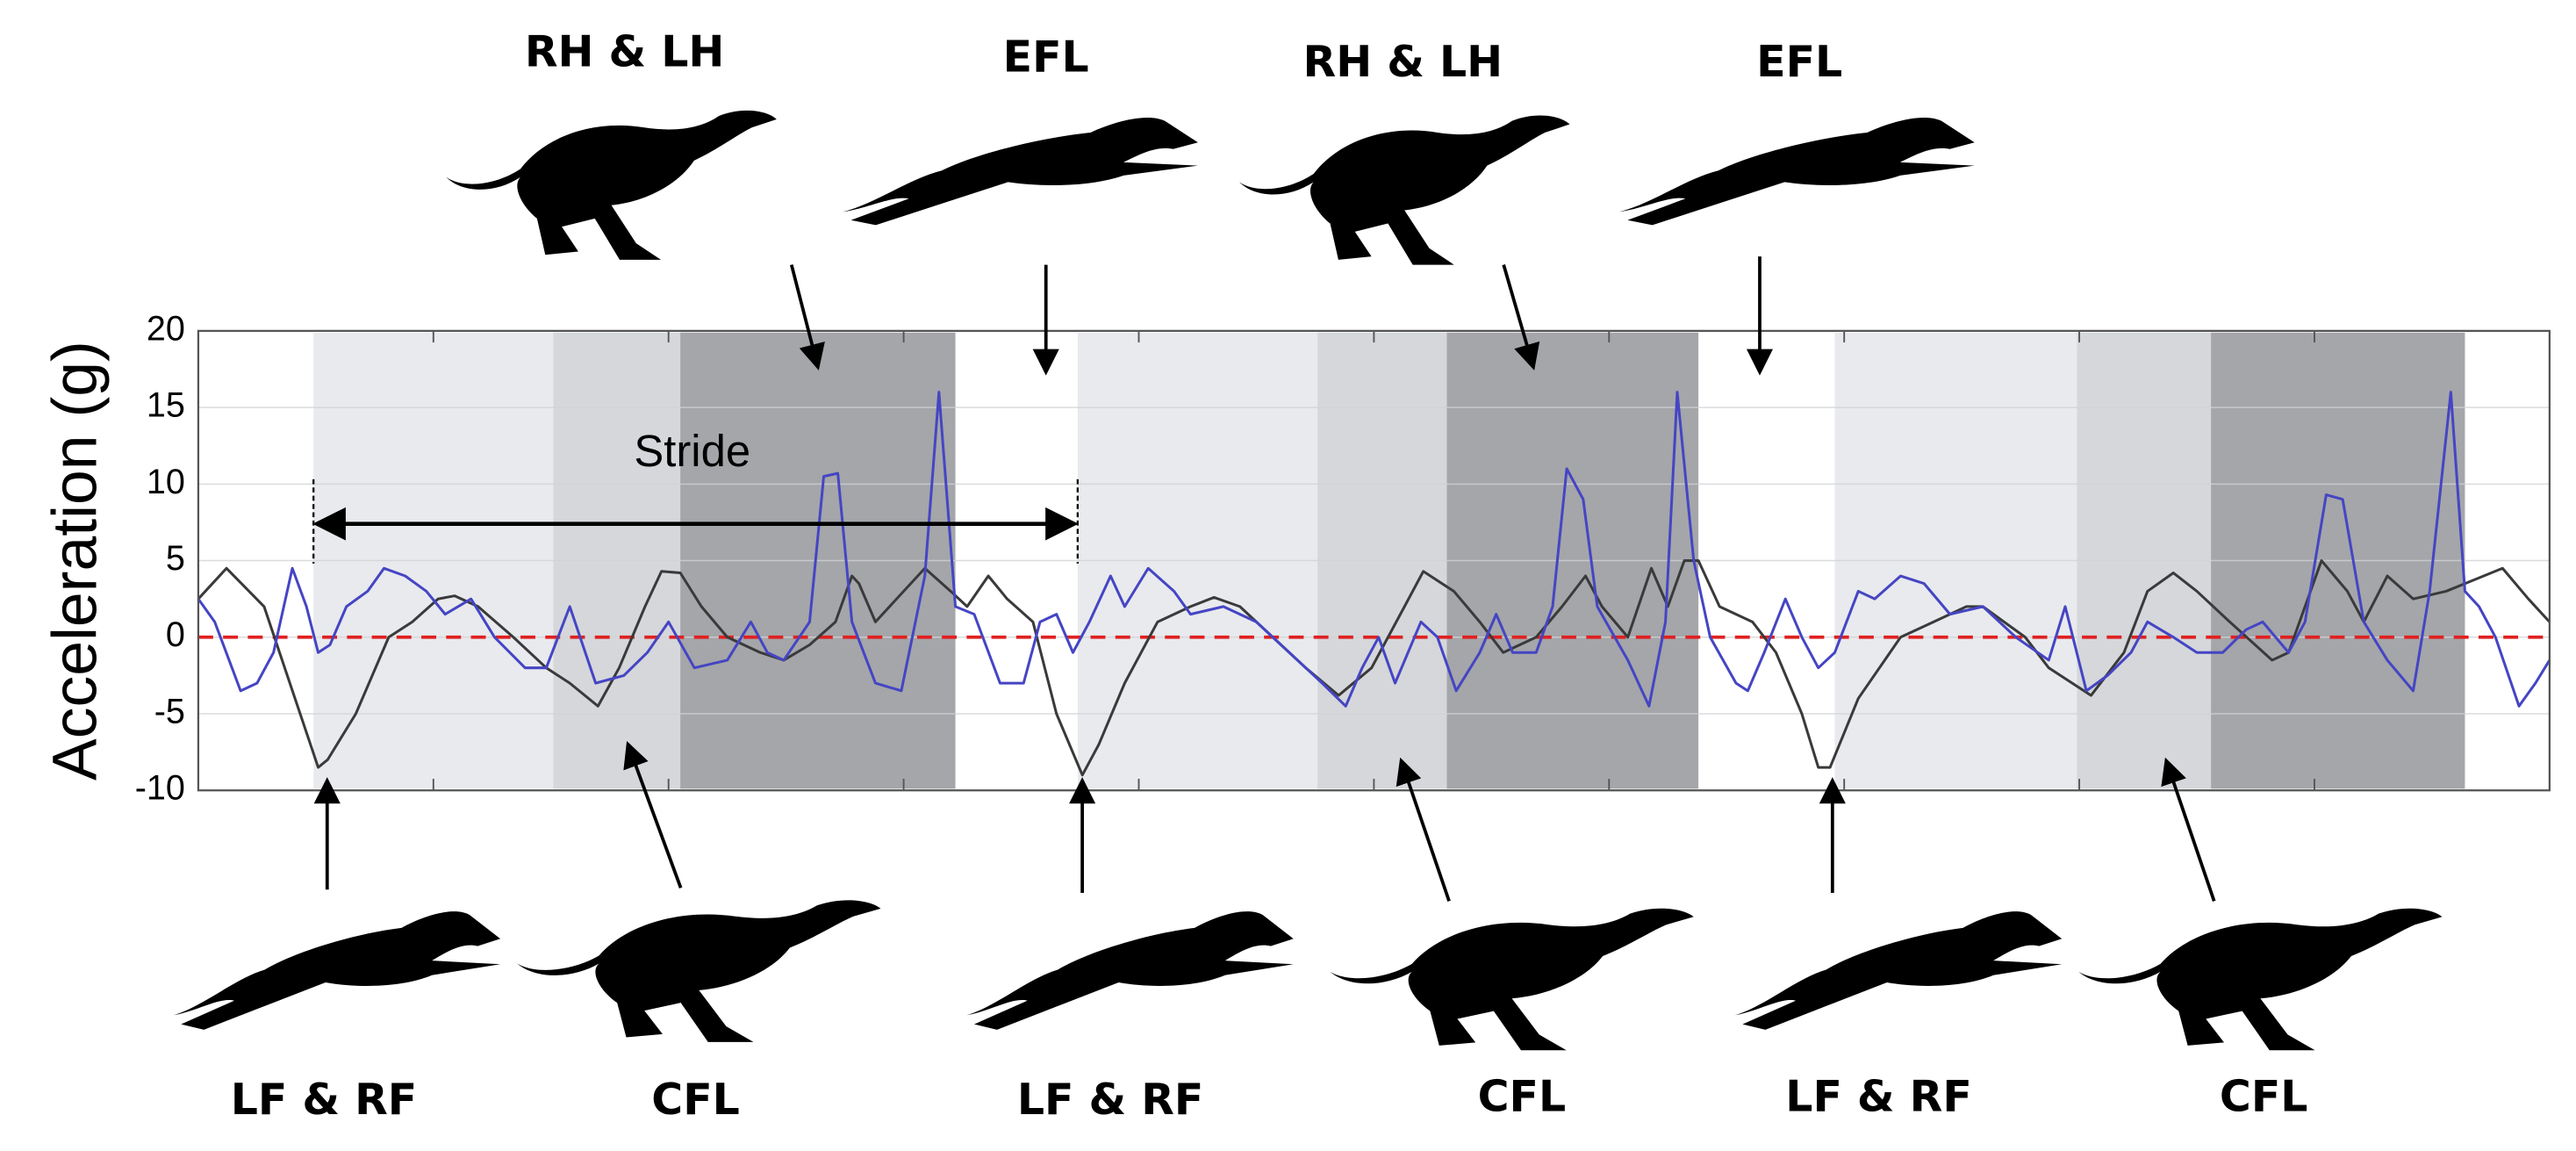  What do you see at coordinates (176, 558) in the screenshot?
I see `y-tick-label: 5` at bounding box center [176, 558].